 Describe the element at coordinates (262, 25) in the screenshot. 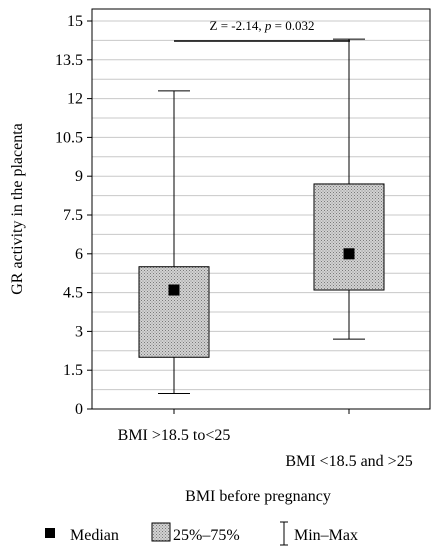

I see `significance-label: Z = -2.14, p = 0.032` at that location.